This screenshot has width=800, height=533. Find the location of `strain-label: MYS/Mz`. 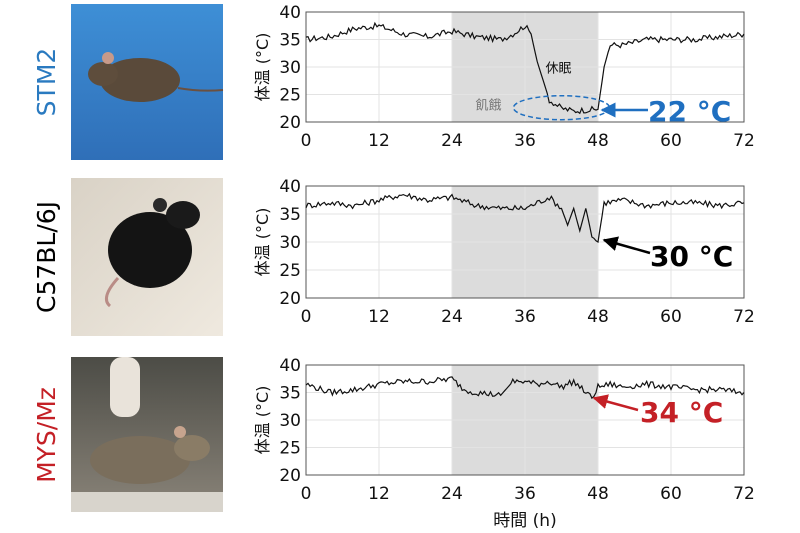

strain-label: MYS/Mz is located at coordinates (46, 435).